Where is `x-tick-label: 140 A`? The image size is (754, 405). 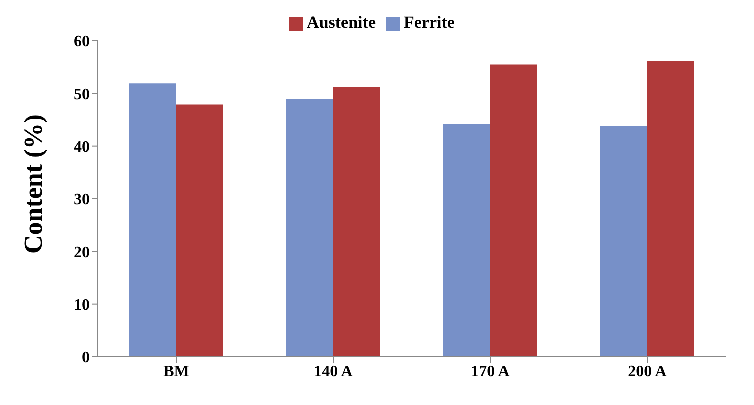
x-tick-label: 140 A is located at coordinates (334, 371).